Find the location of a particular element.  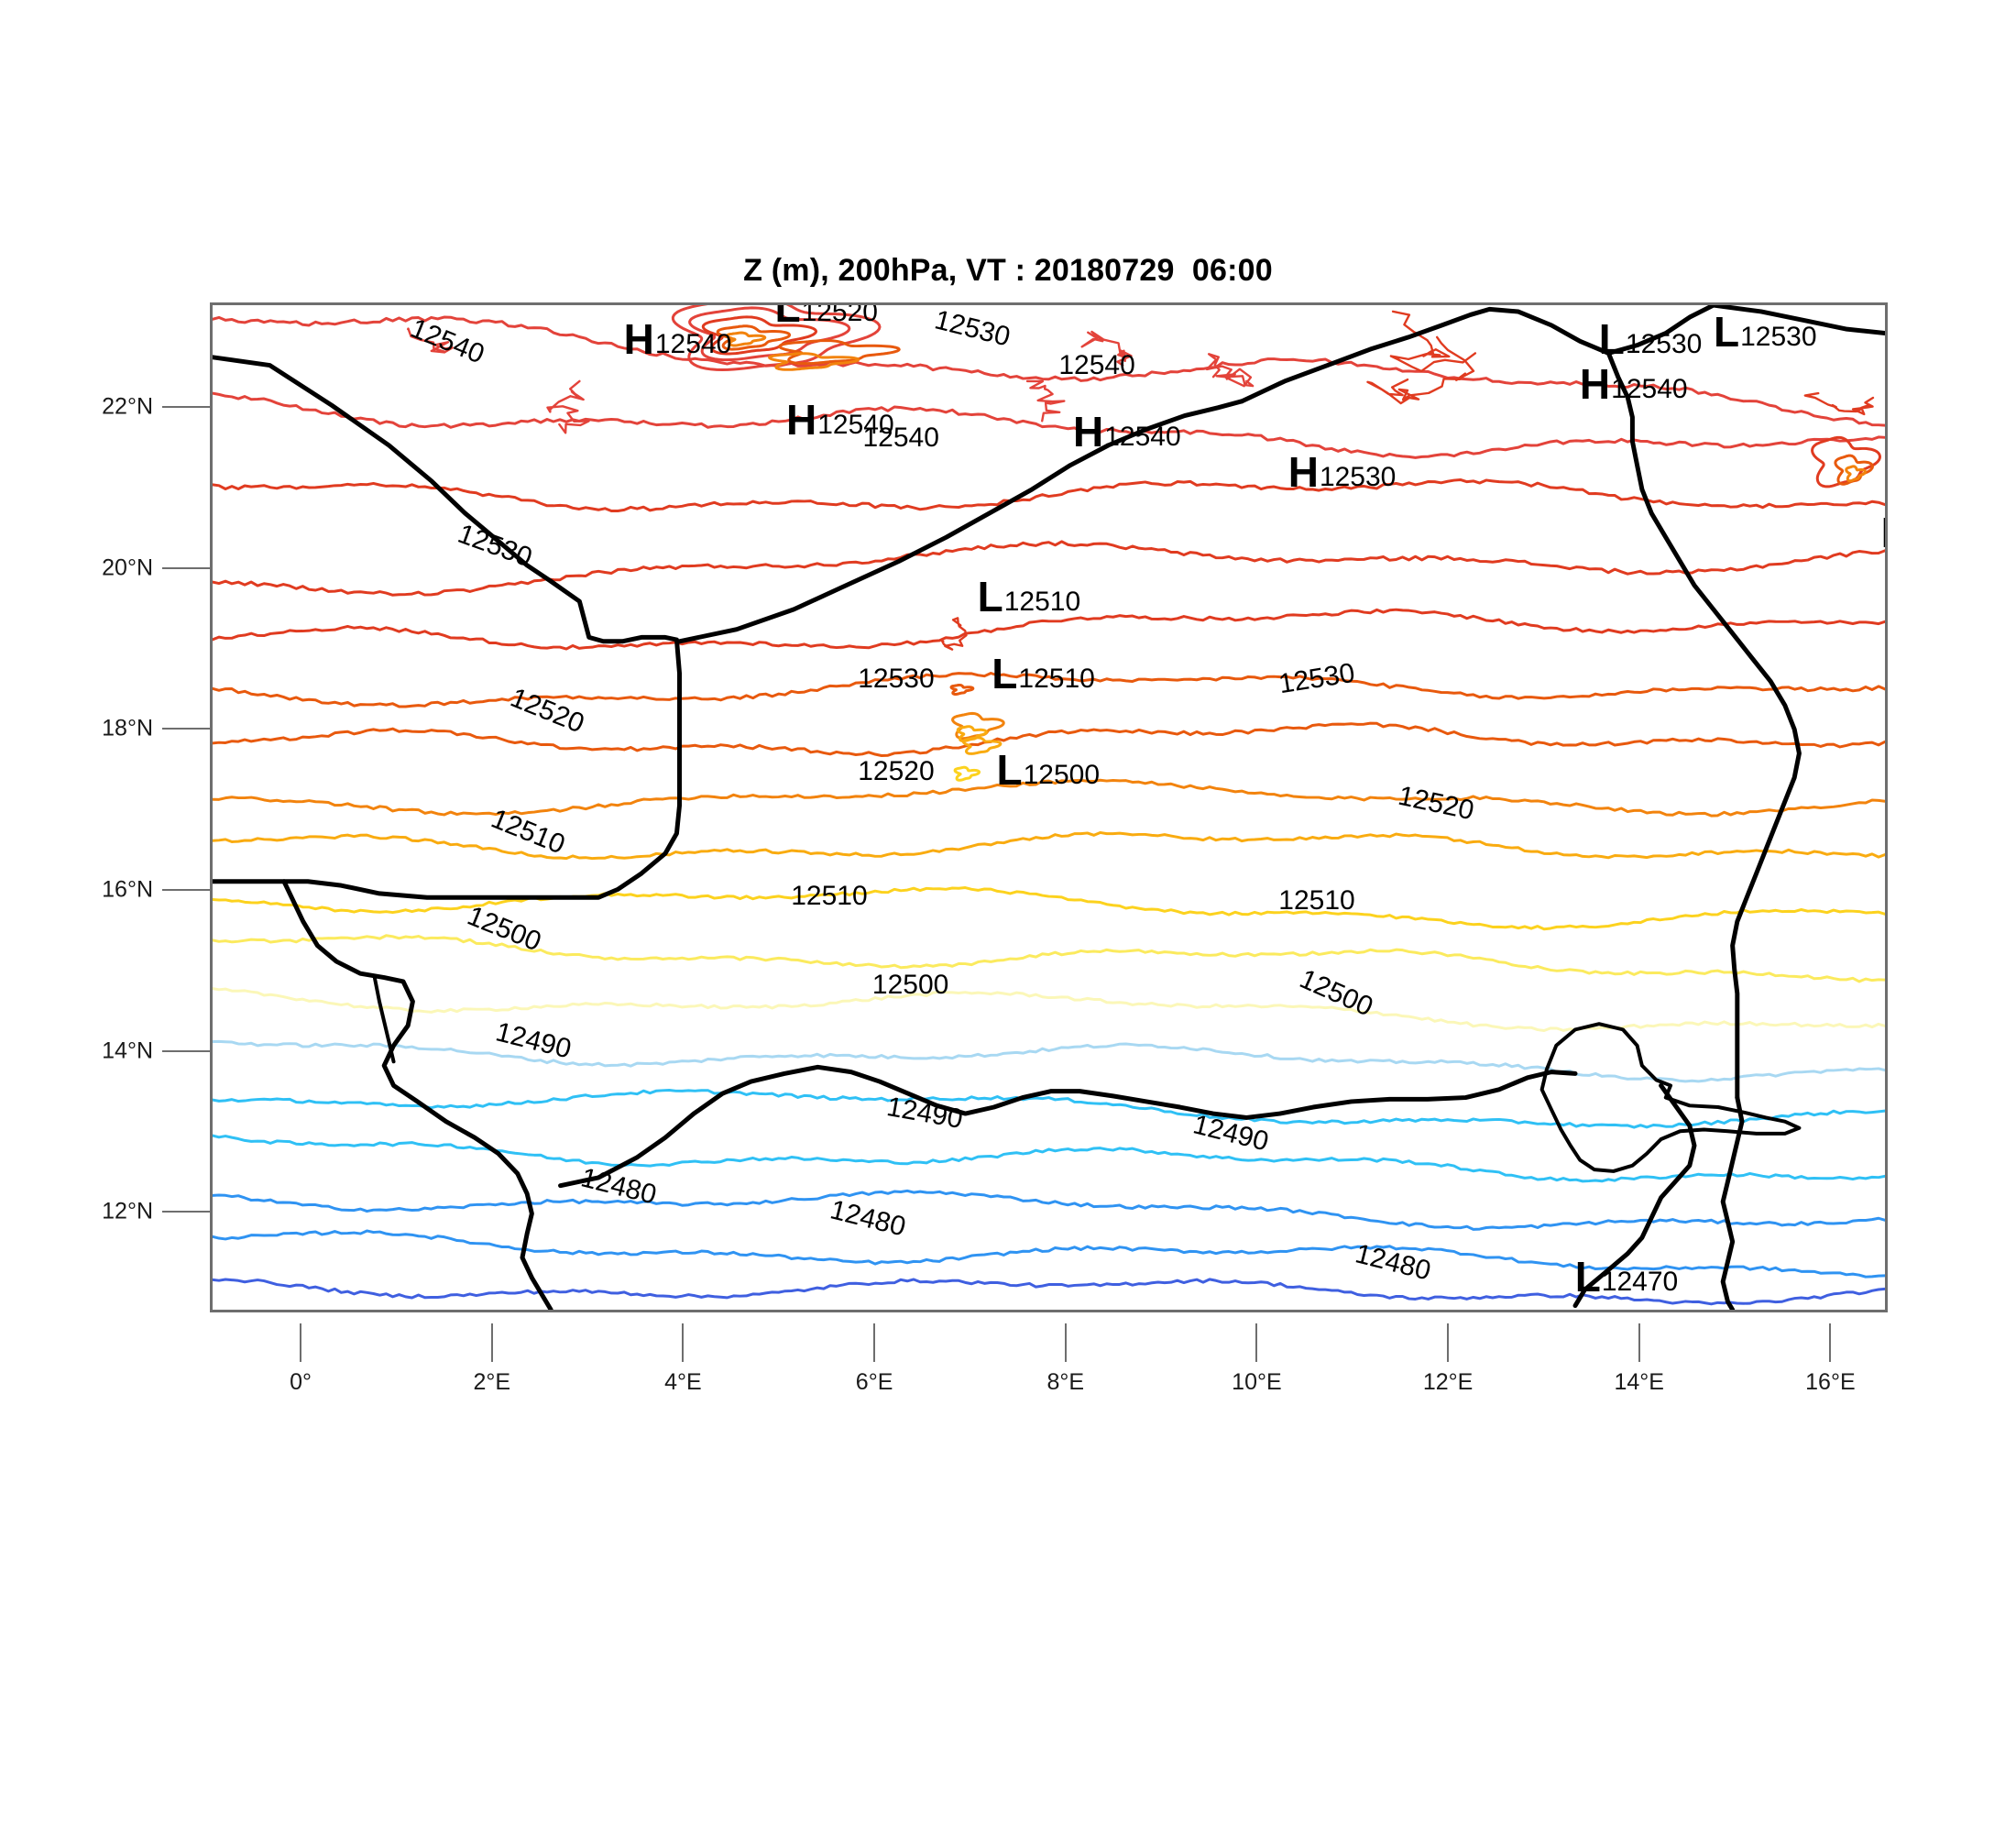

low-center-marker: L is located at coordinates (1883, 532).